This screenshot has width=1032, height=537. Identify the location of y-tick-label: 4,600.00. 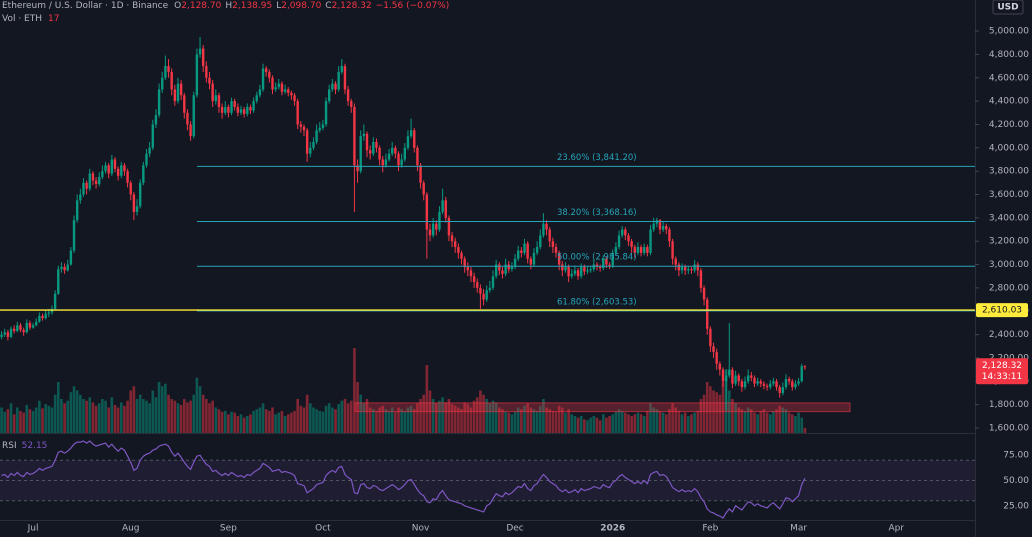
(1009, 78).